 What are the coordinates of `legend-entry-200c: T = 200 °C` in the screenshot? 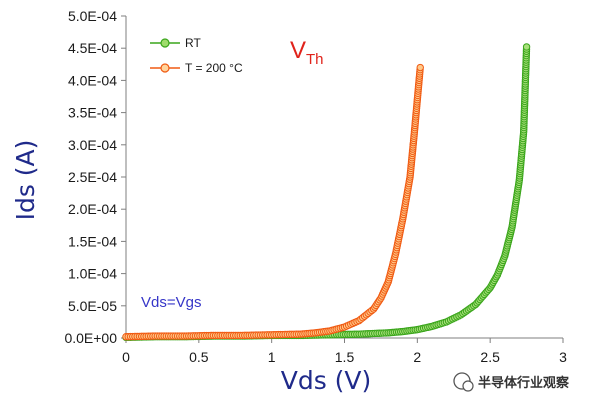 It's located at (196, 68).